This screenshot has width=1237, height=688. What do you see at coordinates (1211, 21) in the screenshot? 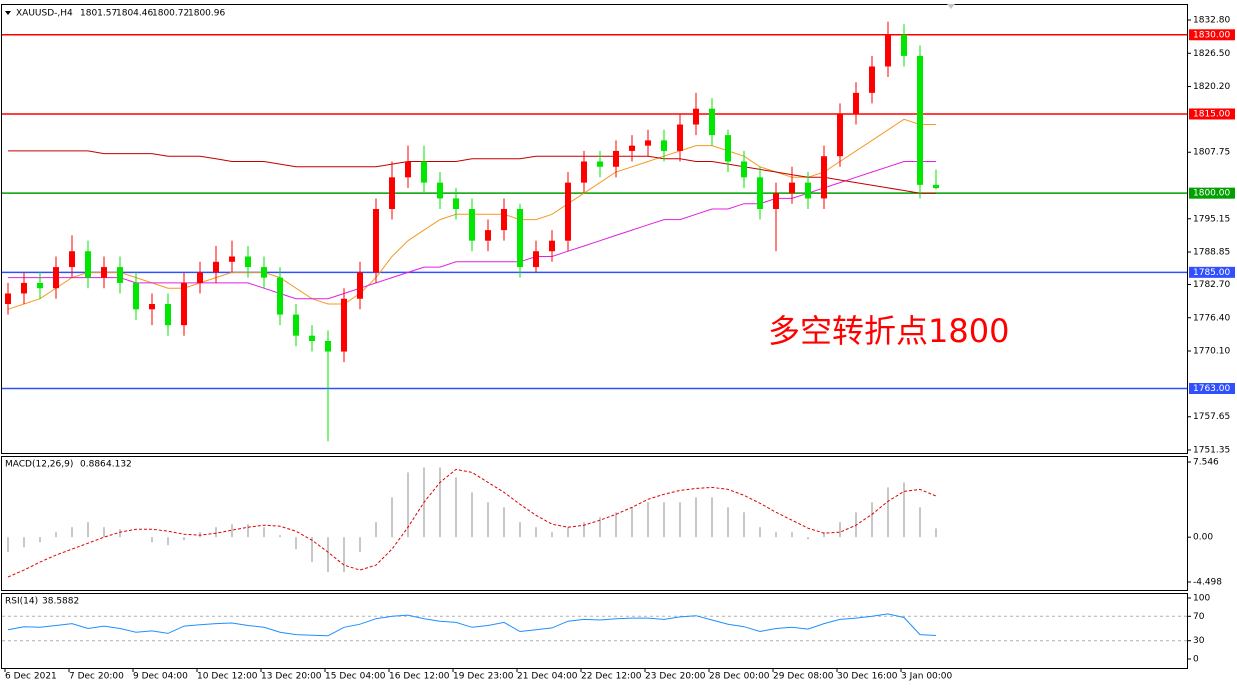
I see `y-tick-label: 1832.80` at bounding box center [1211, 21].